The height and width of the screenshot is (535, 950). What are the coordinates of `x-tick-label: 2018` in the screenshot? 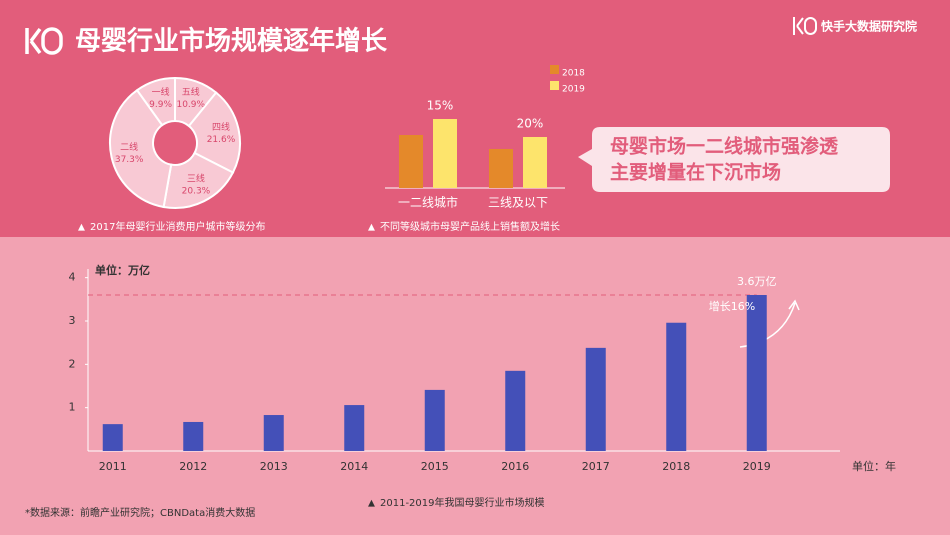 It's located at (676, 466).